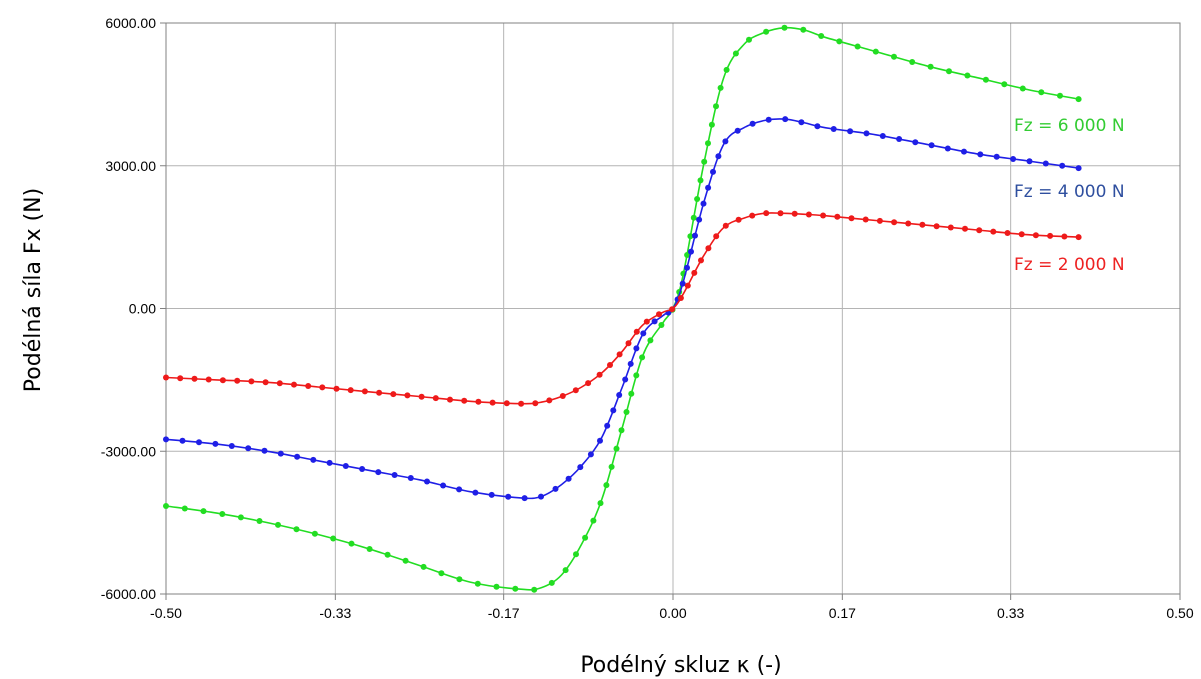 This screenshot has width=1201, height=679. I want to click on series-label: Fz = 4 000 N, so click(1069, 192).